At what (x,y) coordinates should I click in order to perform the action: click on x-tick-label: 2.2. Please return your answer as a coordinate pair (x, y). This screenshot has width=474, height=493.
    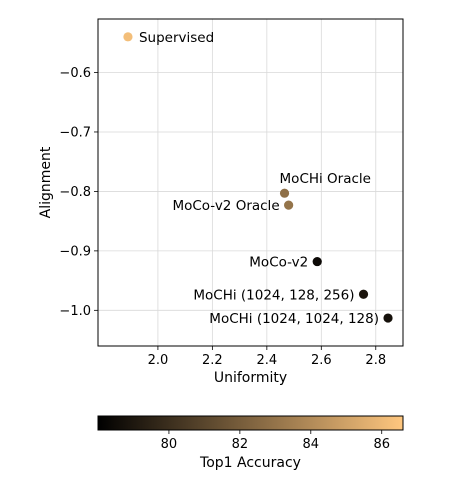
    Looking at the image, I should click on (212, 360).